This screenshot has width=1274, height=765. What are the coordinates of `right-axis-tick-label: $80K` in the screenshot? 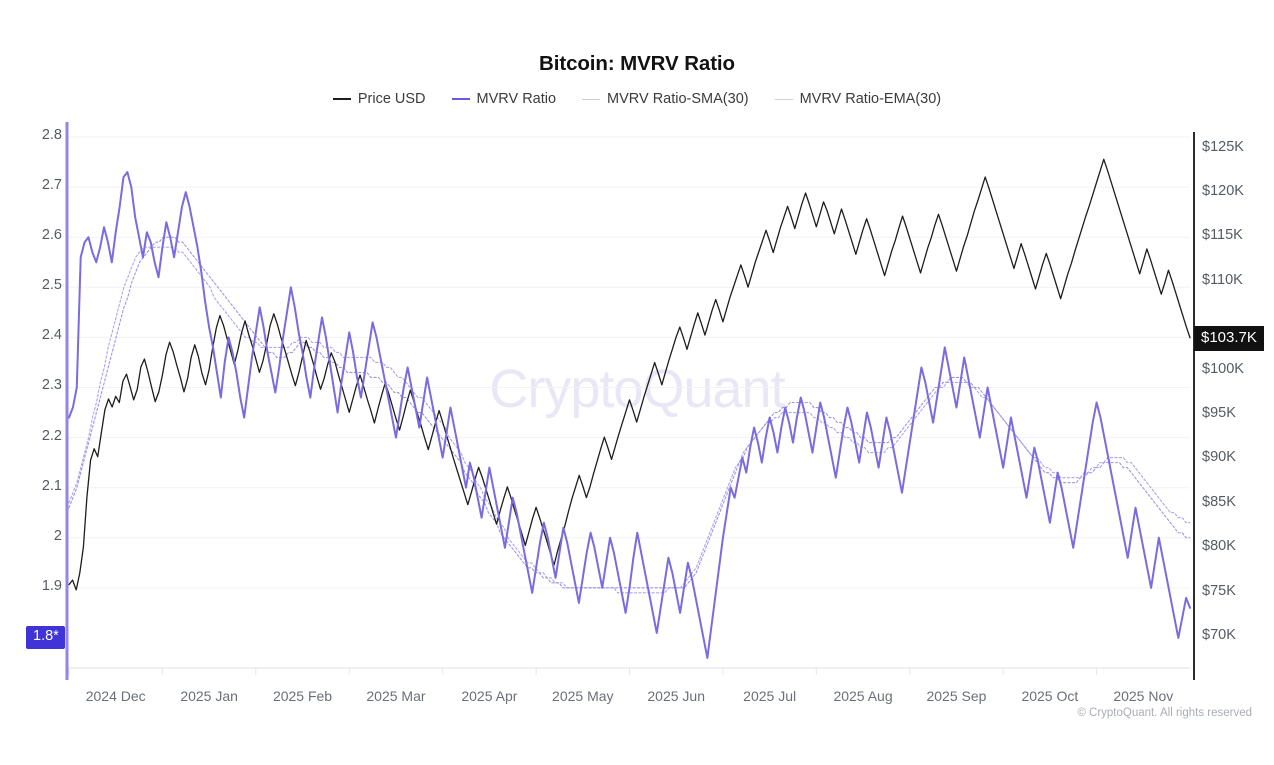 It's located at (1219, 546).